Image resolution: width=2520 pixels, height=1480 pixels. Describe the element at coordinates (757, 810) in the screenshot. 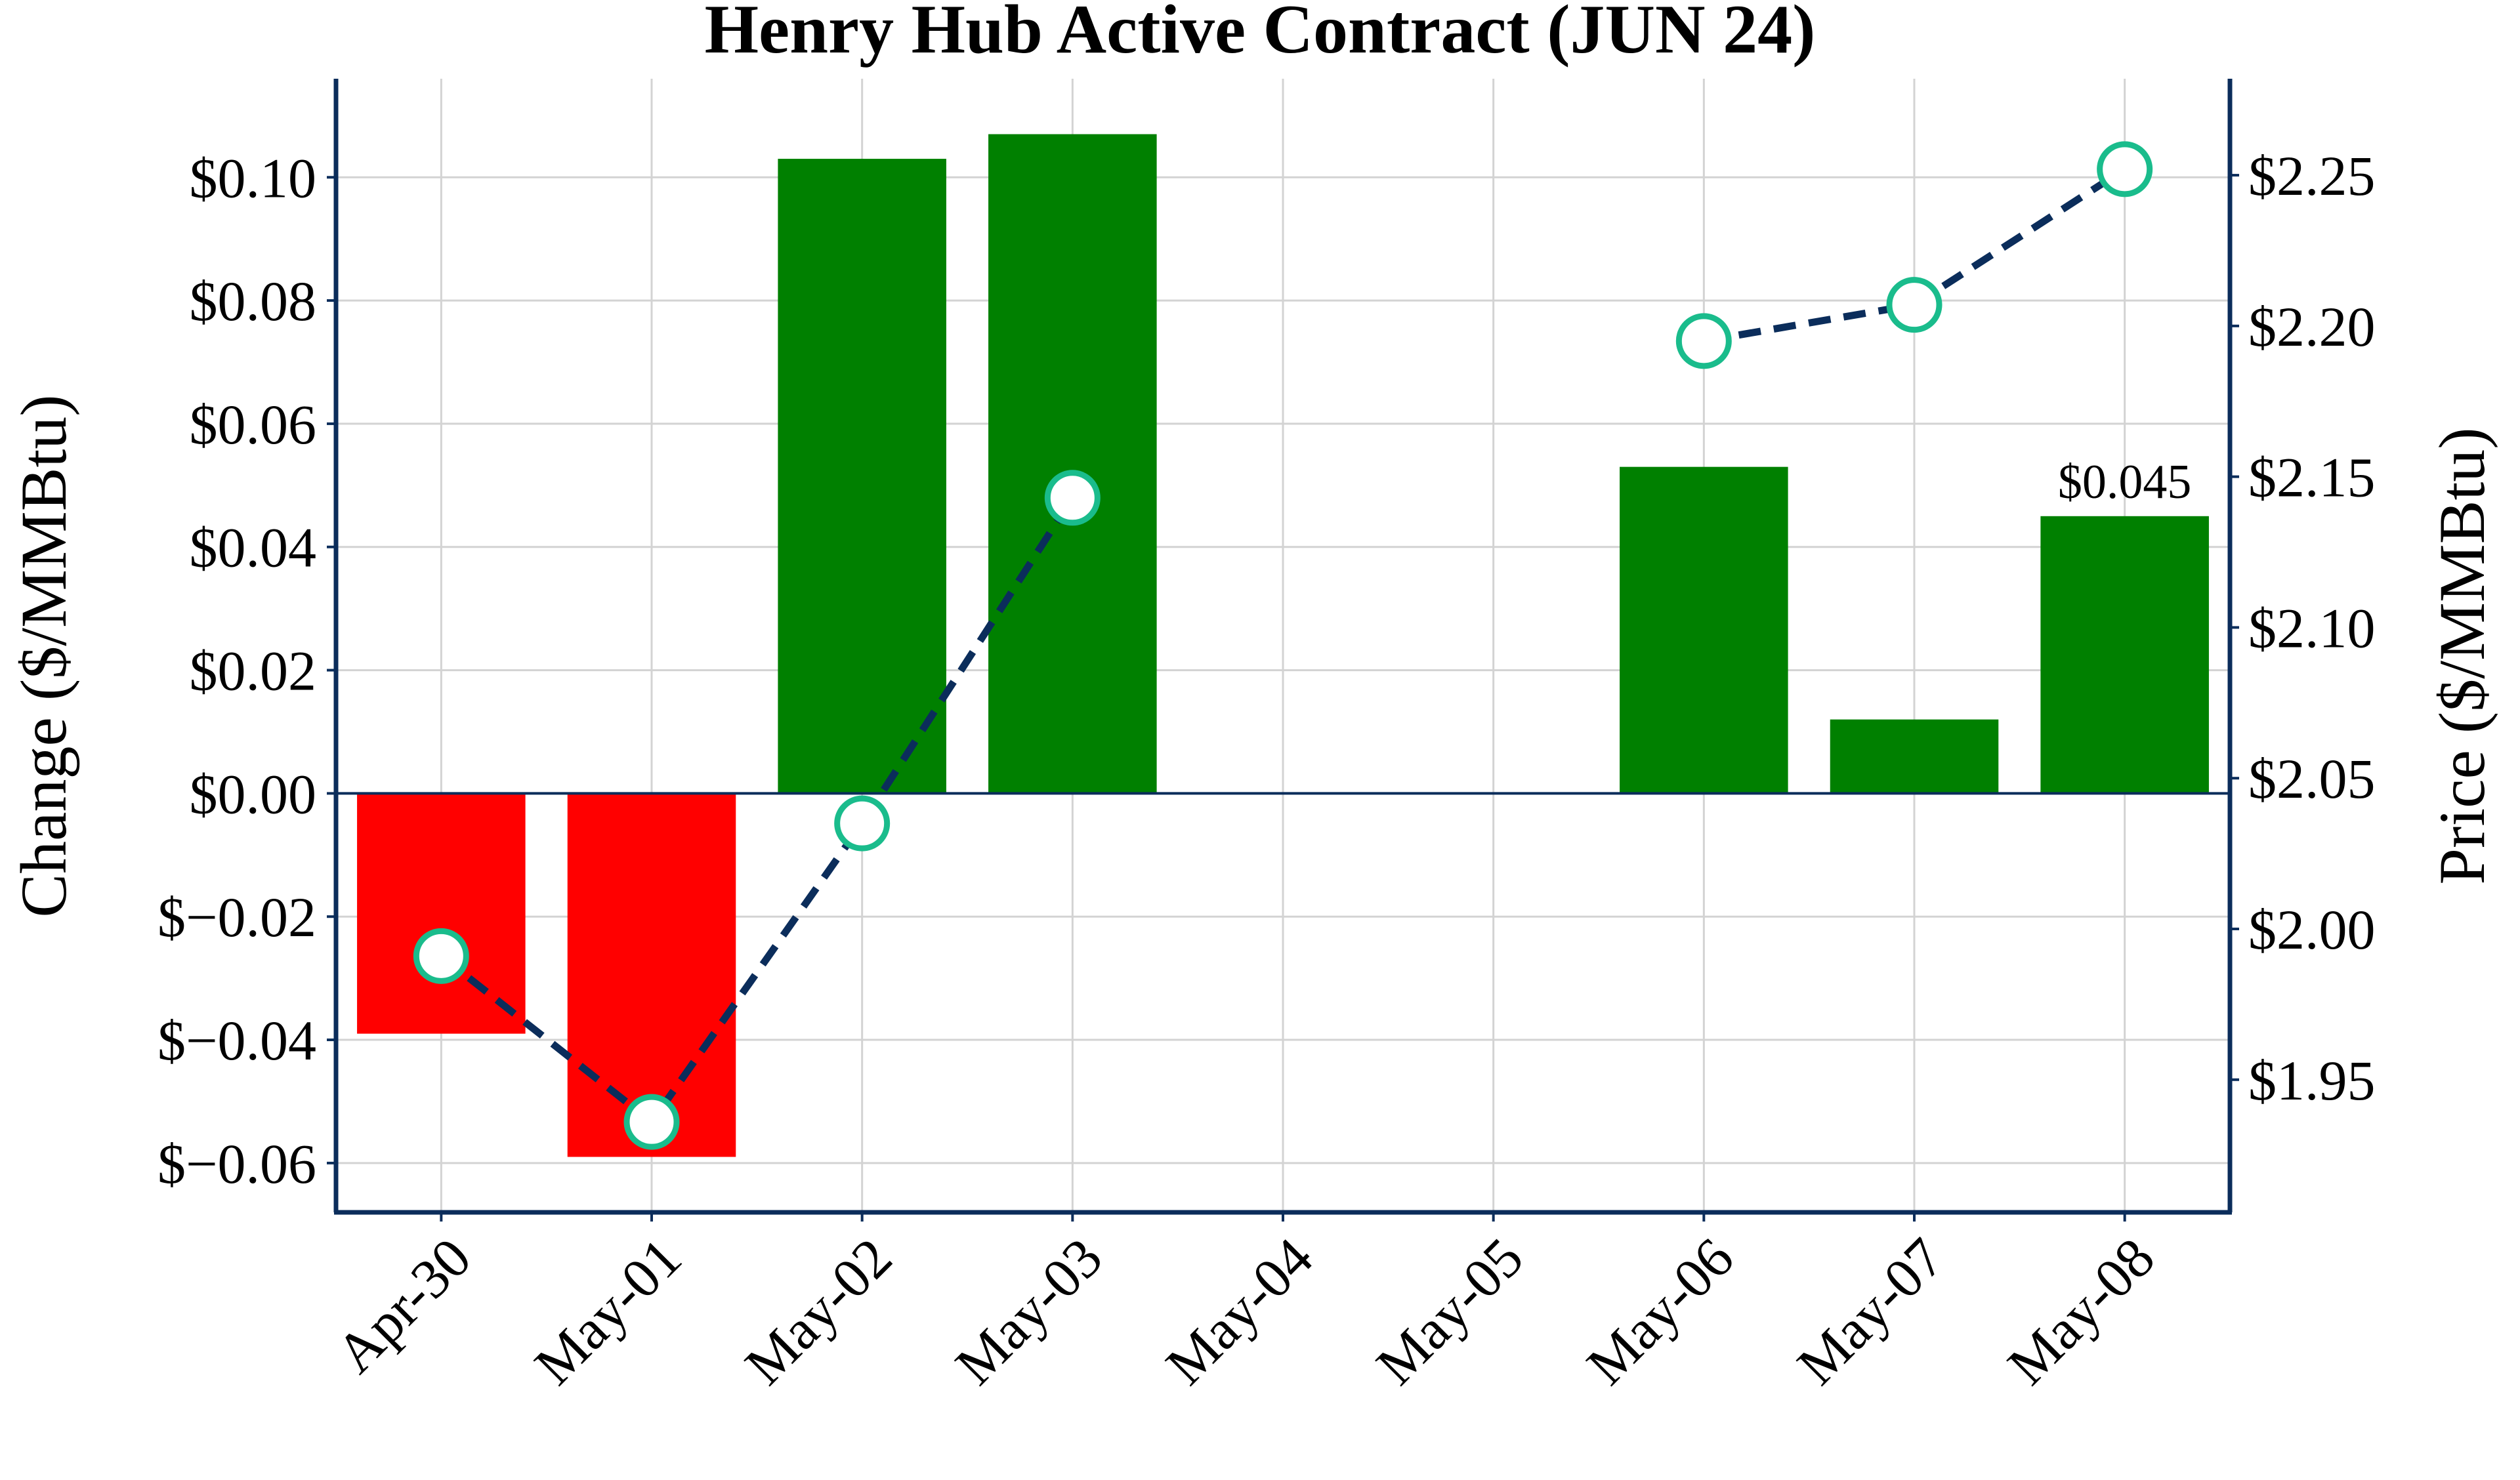

I see `price-line-segment` at that location.